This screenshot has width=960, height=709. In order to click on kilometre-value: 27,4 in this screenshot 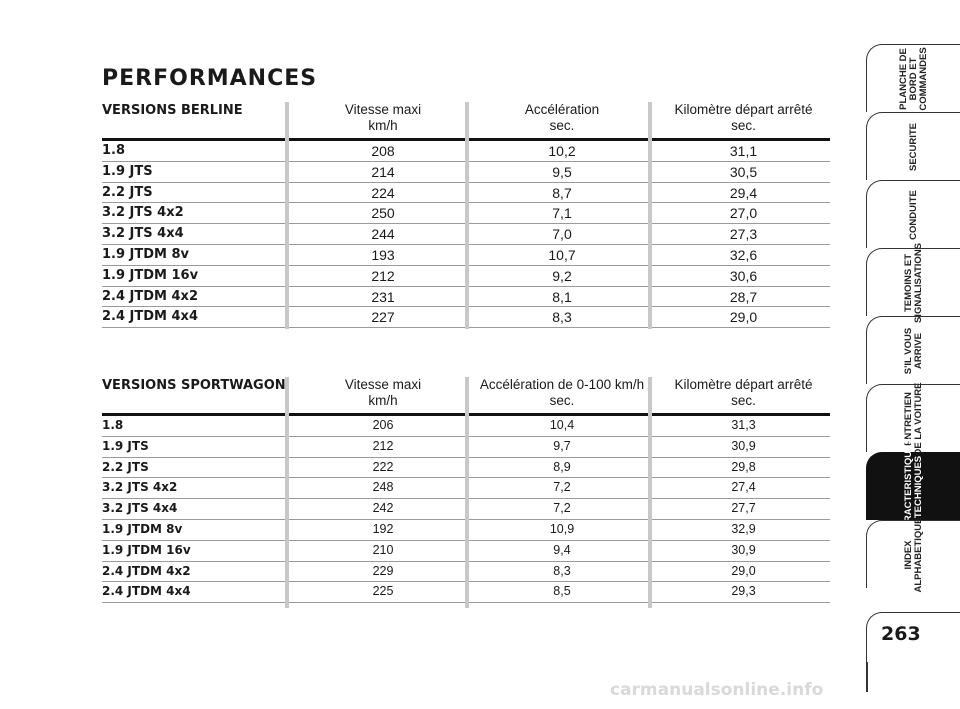, I will do `click(743, 487)`.